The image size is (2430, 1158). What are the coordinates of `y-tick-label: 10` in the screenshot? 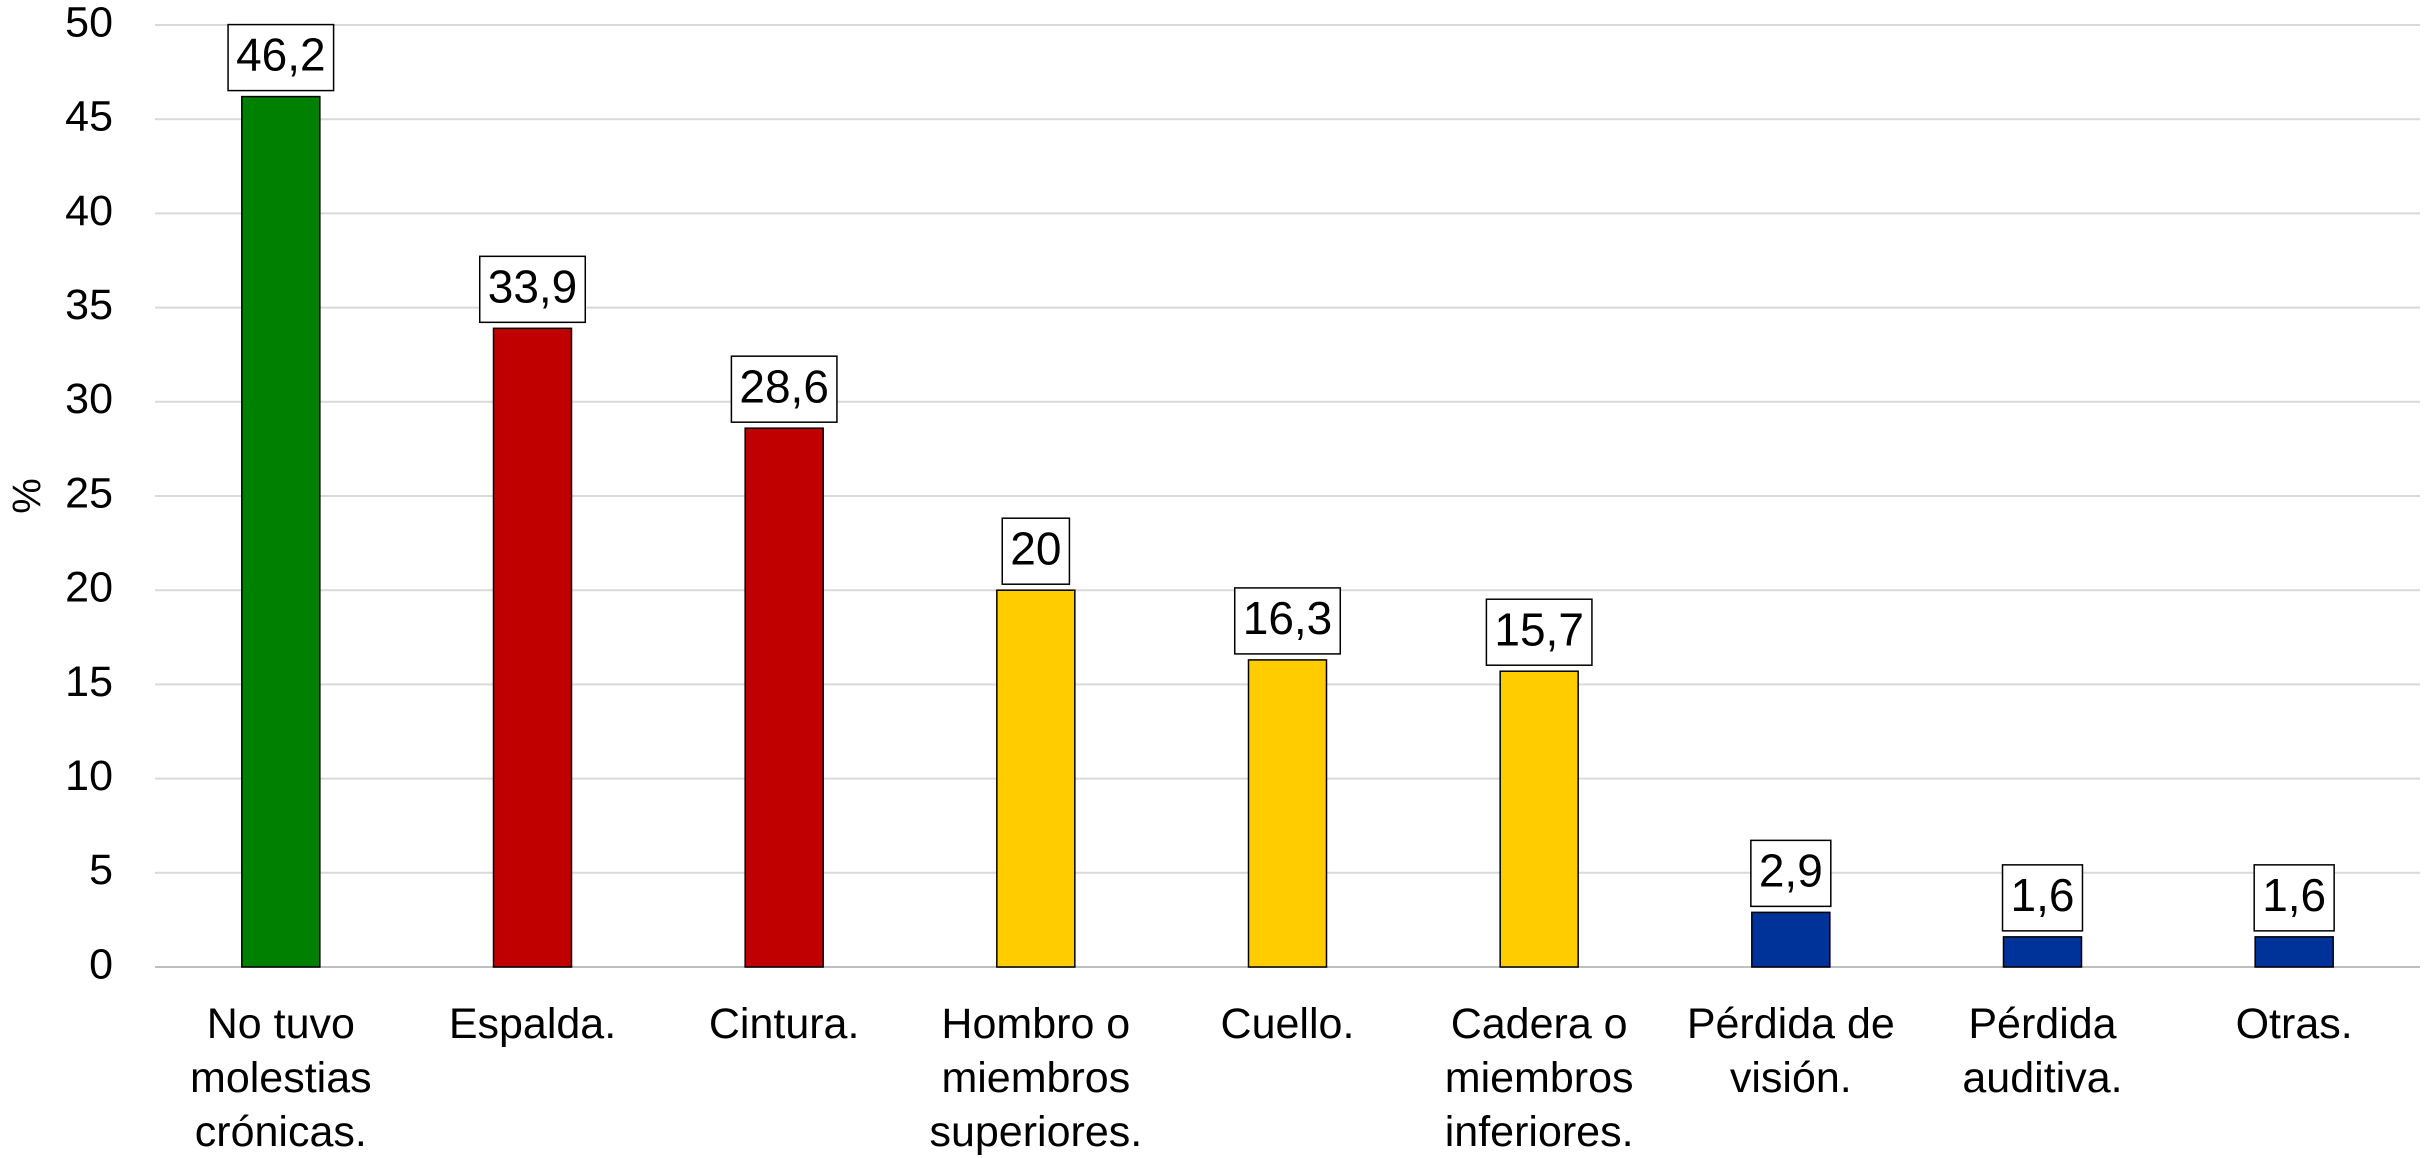 It's located at (89, 776).